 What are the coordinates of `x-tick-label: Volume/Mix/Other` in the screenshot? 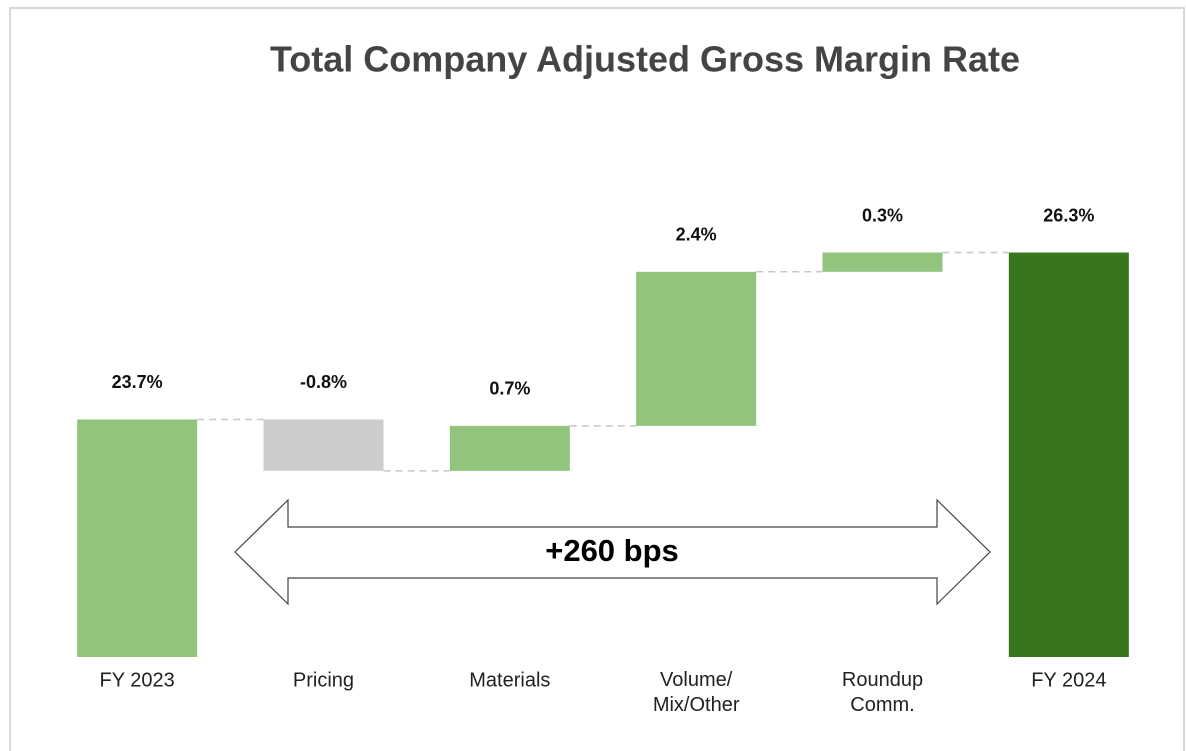 It's located at (696, 692).